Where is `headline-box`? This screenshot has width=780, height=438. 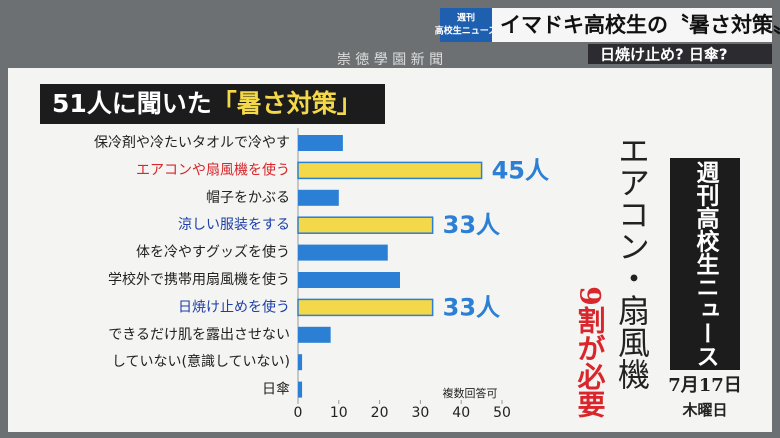 headline-box is located at coordinates (632, 25).